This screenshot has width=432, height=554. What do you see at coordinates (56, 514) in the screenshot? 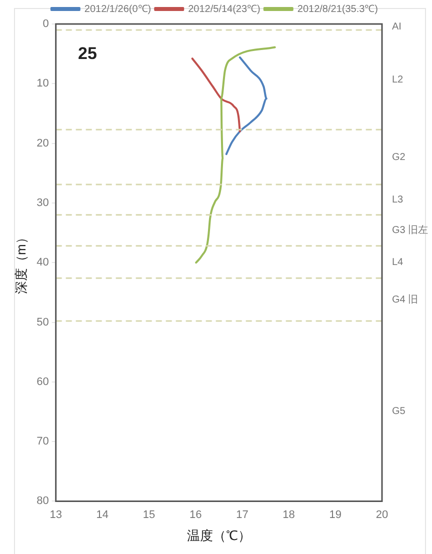
I see `x-tick-label: 13` at bounding box center [56, 514].